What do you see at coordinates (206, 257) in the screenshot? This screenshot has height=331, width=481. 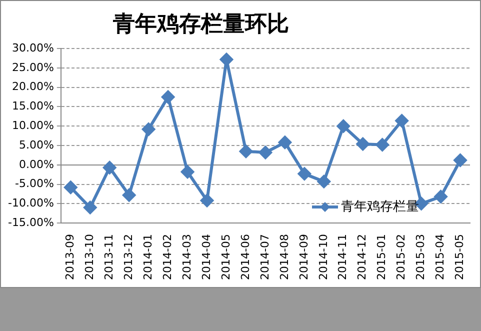 I see `x-tick-label: 2014-04` at bounding box center [206, 257].